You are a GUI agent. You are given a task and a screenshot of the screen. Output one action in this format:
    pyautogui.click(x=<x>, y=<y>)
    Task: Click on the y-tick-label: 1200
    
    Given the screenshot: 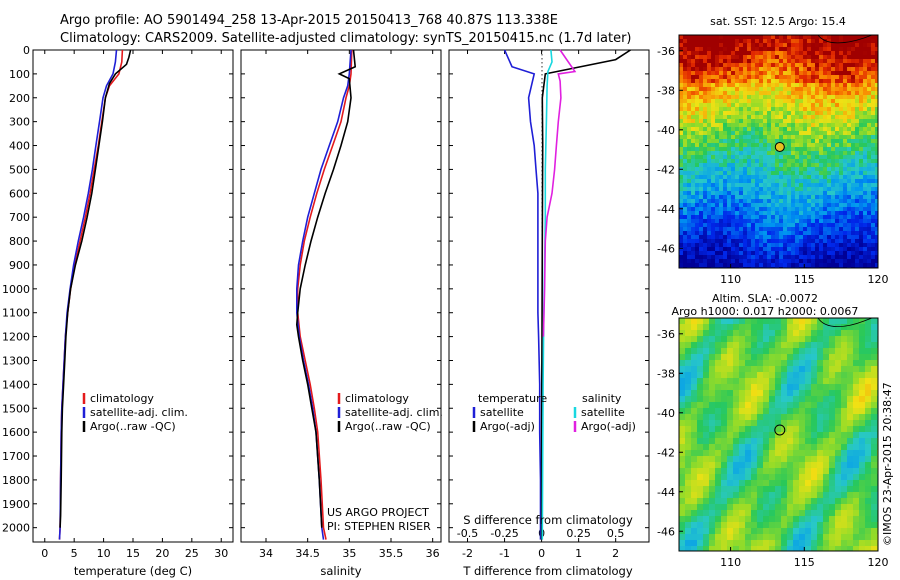 What is the action you would take?
    pyautogui.click(x=16, y=337)
    